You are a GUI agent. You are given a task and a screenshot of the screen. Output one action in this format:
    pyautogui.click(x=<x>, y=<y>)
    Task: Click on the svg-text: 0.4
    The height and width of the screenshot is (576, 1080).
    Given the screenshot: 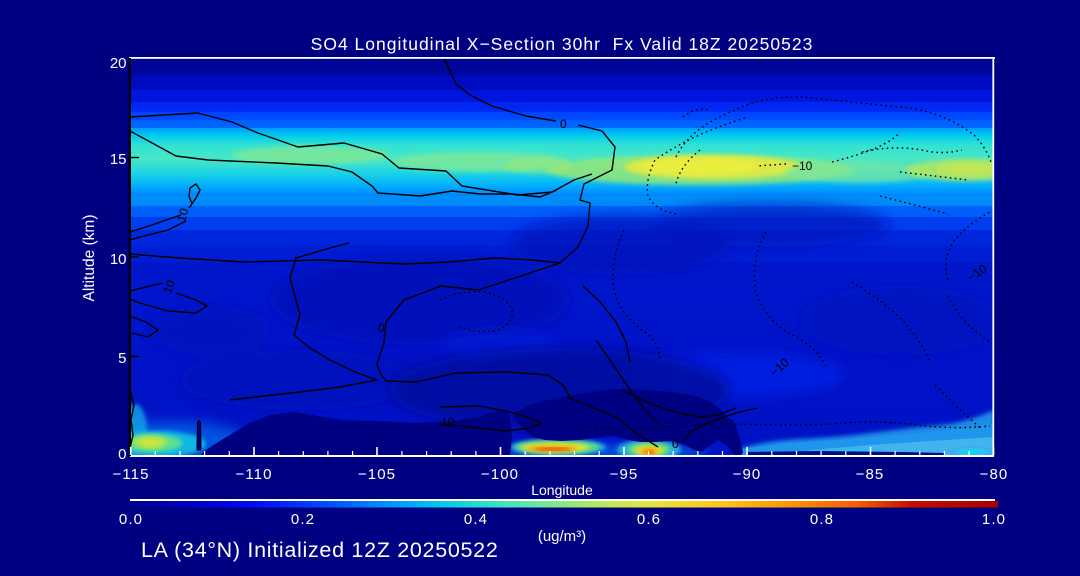 What is the action you would take?
    pyautogui.click(x=476, y=519)
    